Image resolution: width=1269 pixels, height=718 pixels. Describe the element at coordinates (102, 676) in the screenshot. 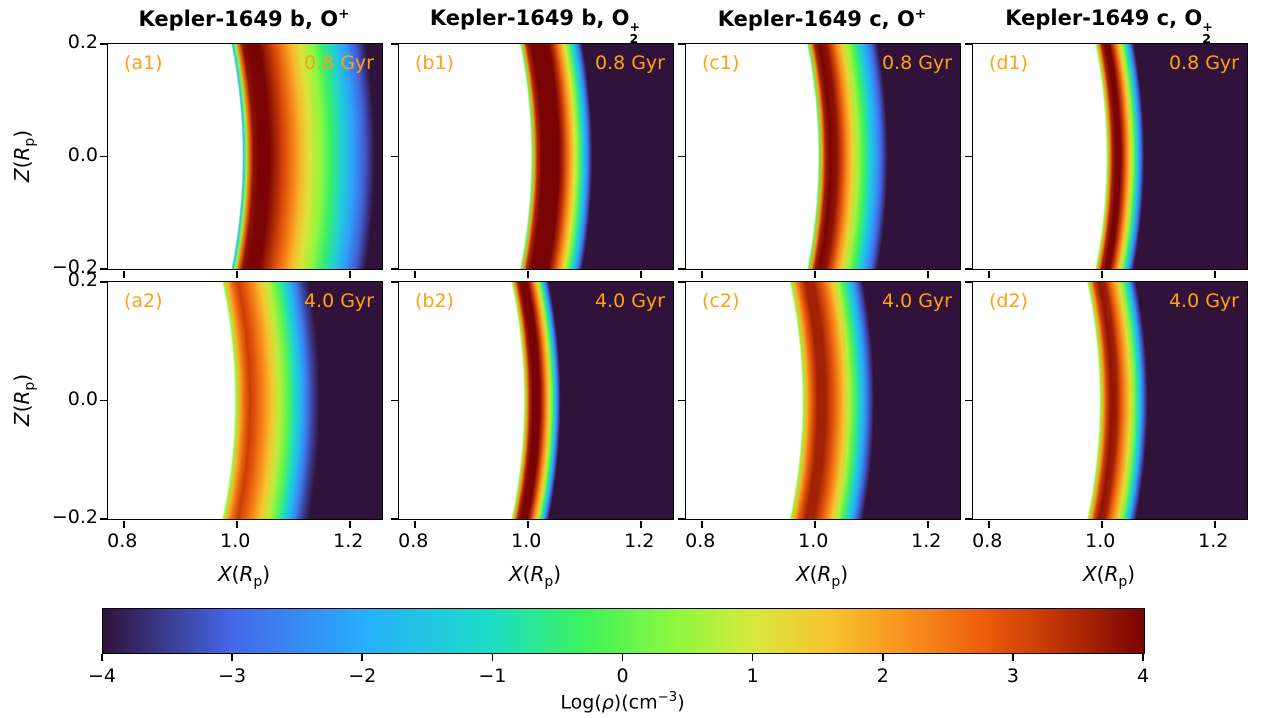

I see `colorbar-tick-label: −4` at that location.